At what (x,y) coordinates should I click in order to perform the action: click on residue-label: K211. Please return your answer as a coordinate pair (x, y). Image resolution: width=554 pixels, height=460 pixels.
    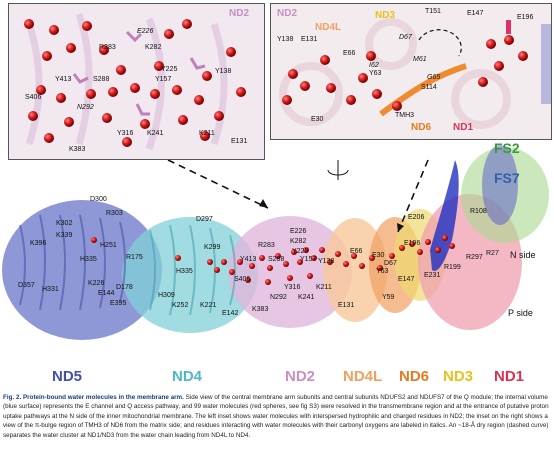
    Looking at the image, I should click on (324, 287).